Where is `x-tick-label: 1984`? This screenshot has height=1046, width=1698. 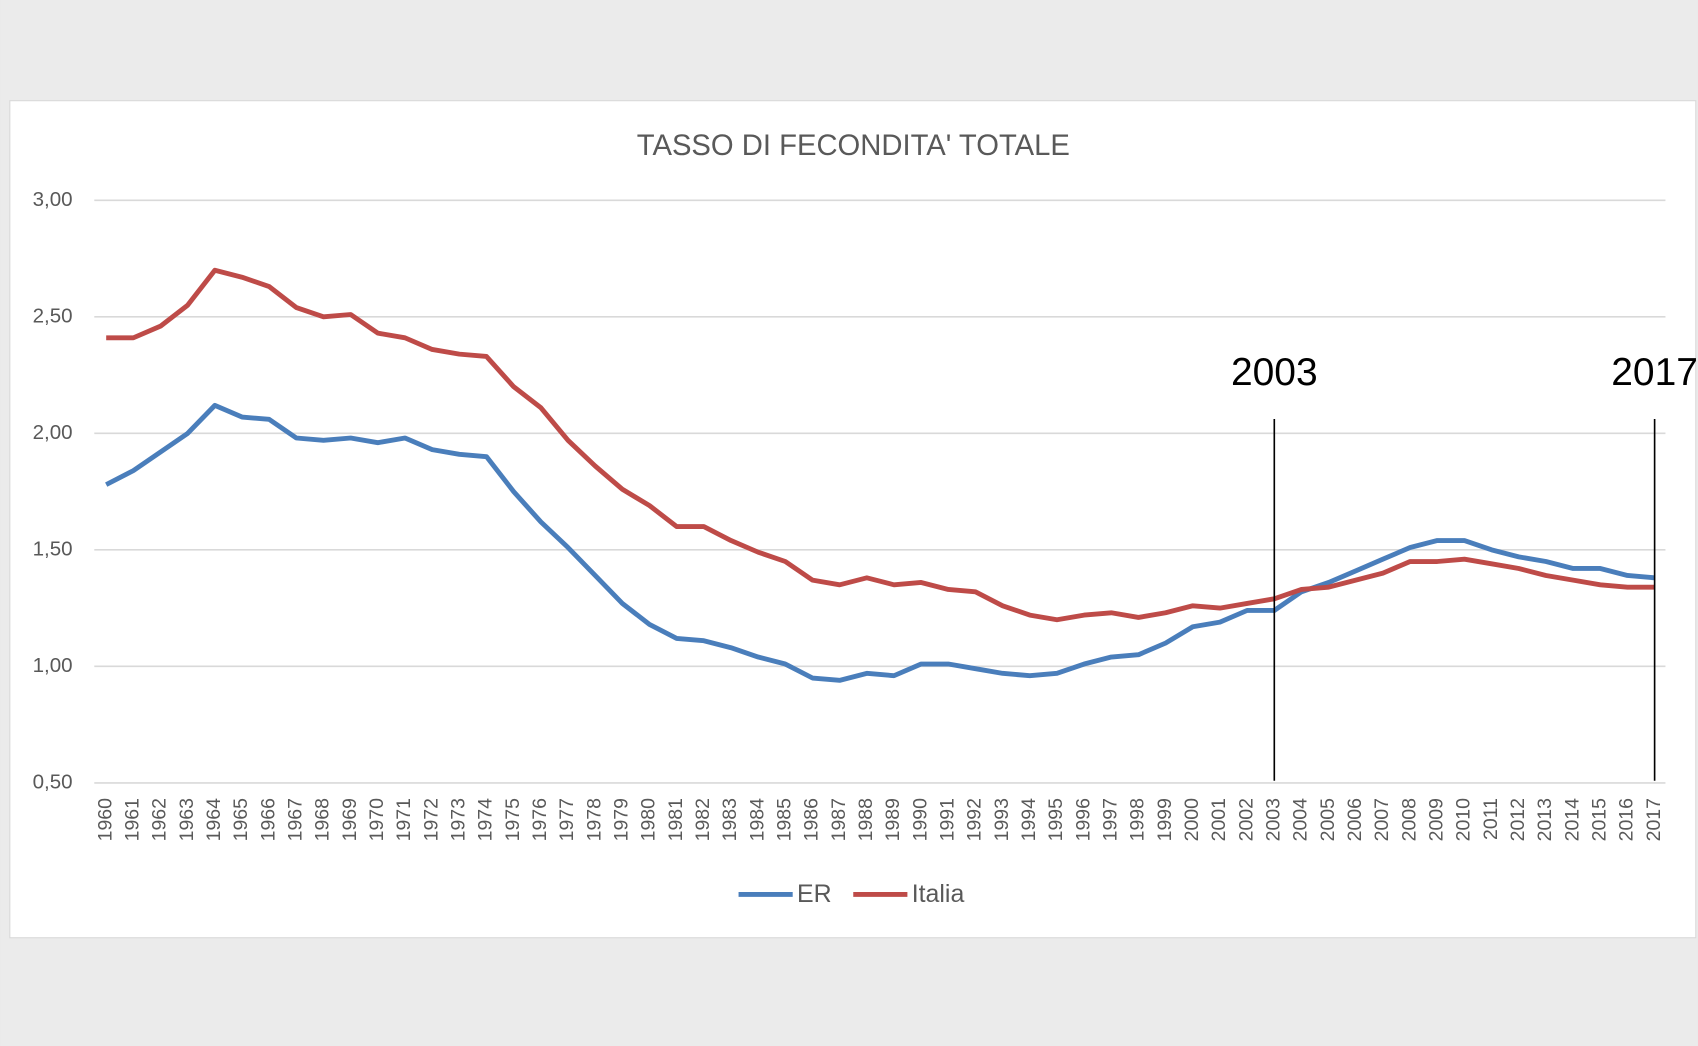 x-tick-label: 1984 is located at coordinates (757, 820).